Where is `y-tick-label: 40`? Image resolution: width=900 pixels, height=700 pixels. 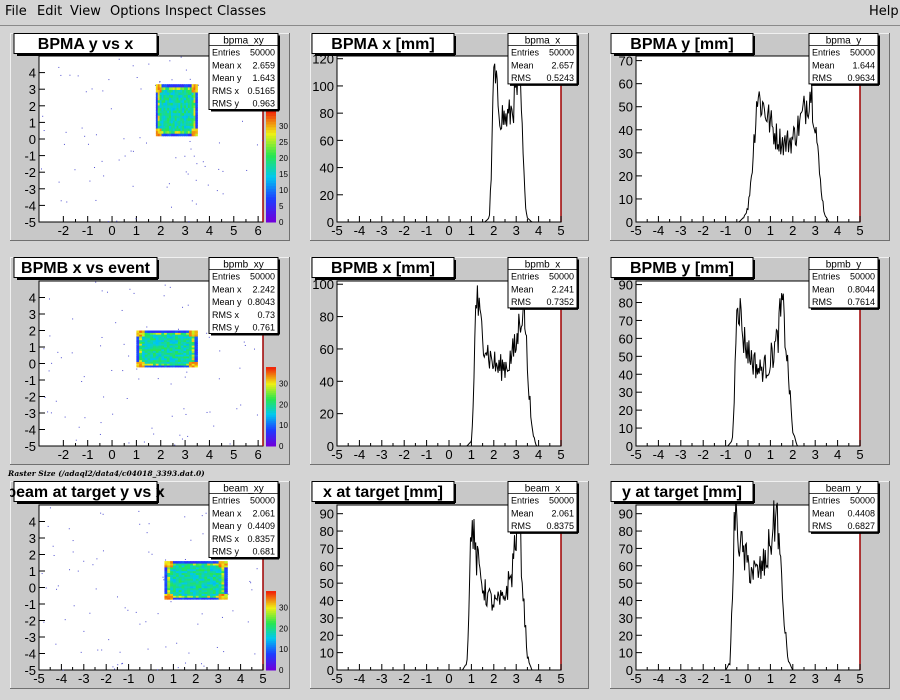 y-tick-label: 40 is located at coordinates (327, 168).